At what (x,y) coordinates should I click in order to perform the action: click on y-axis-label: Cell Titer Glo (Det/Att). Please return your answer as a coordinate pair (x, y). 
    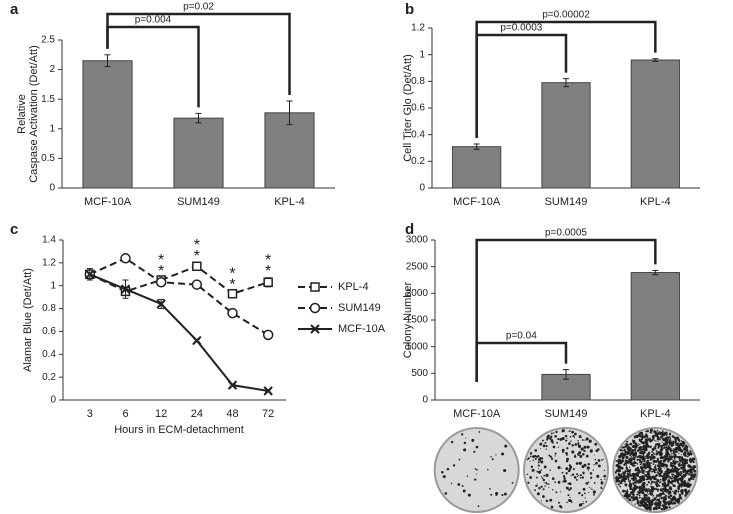
    Looking at the image, I should click on (408, 108).